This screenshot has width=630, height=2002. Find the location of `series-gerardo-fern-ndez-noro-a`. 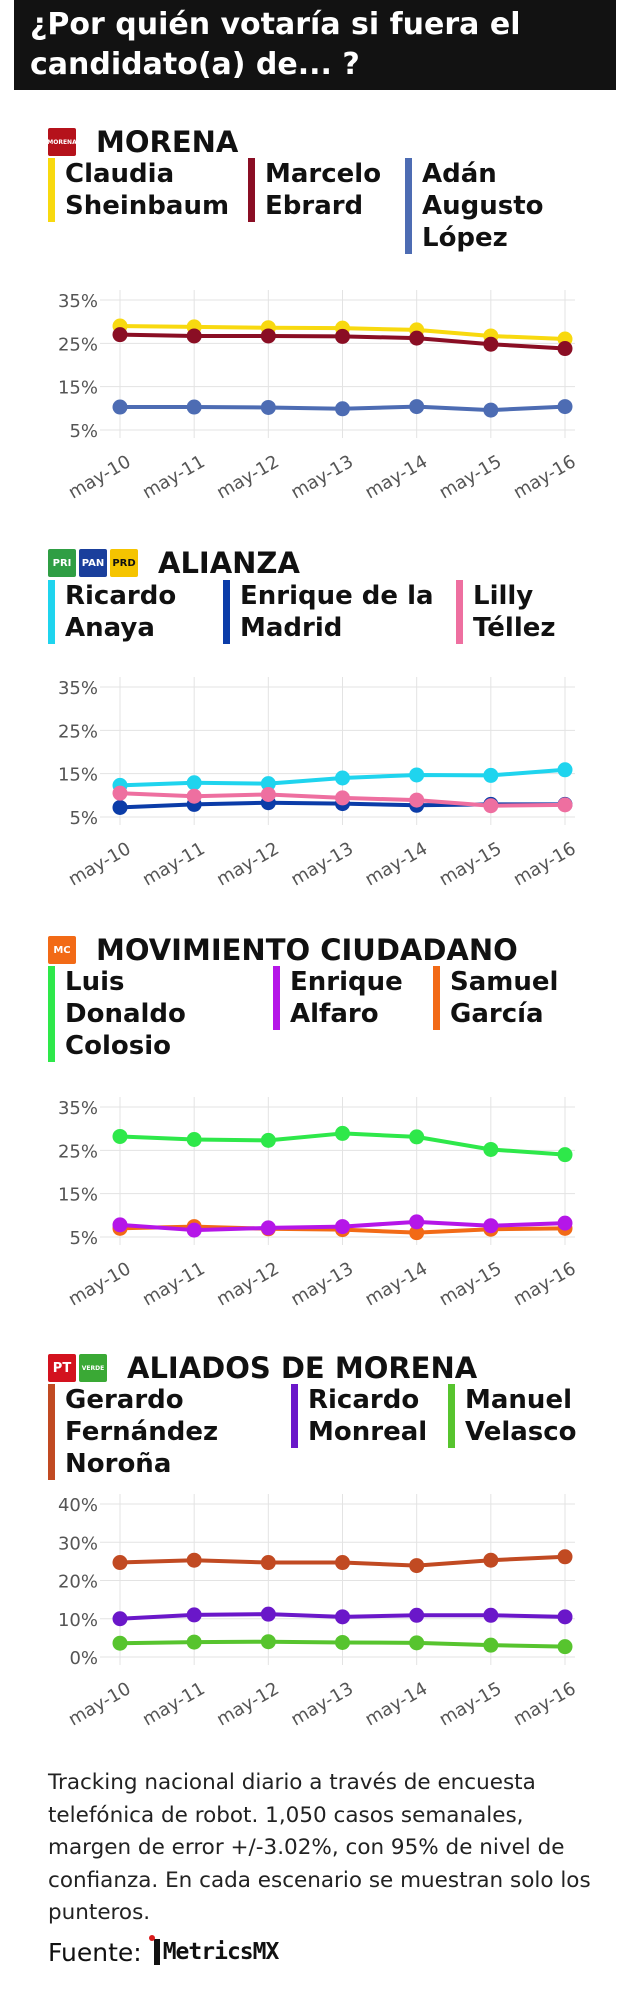

series-gerardo-fern-ndez-noro-a is located at coordinates (342, 1561).